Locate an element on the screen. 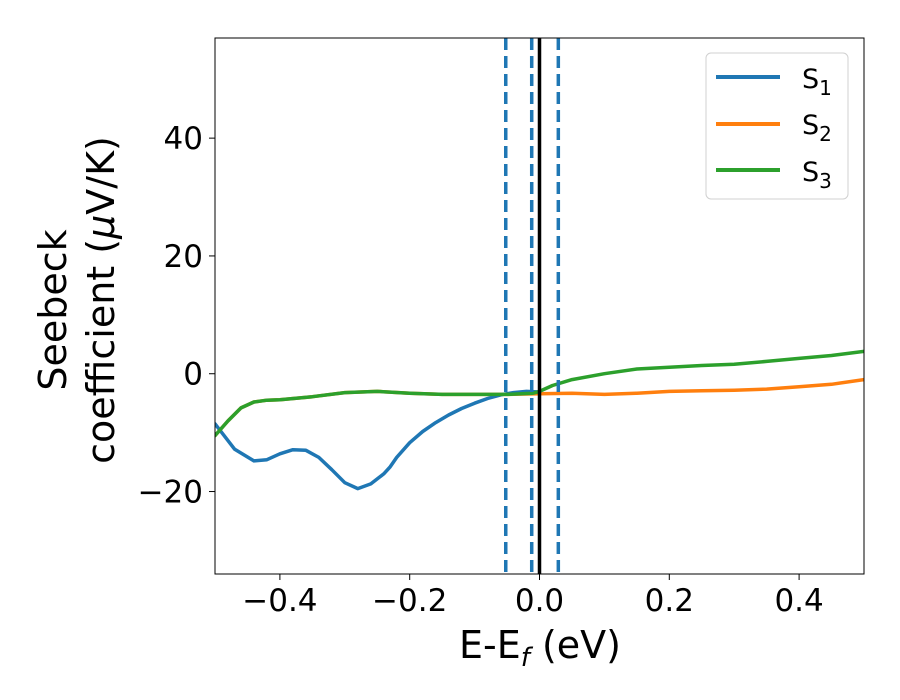 The height and width of the screenshot is (700, 900). series-line-s3 is located at coordinates (539, 393).